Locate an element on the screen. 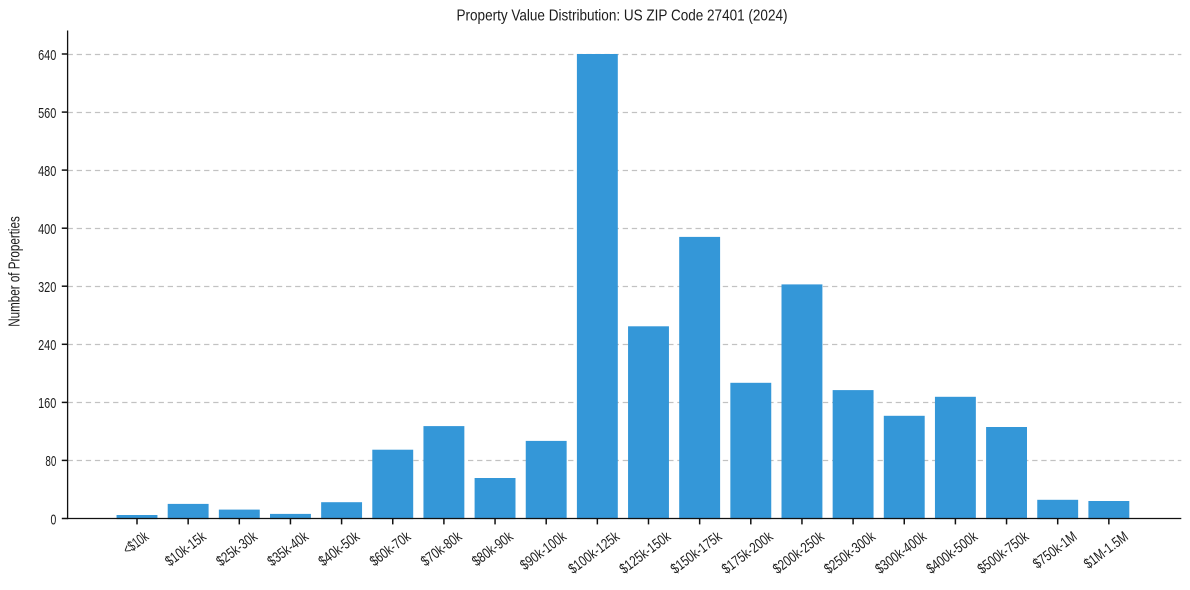  svg-text: 0 is located at coordinates (54, 520).